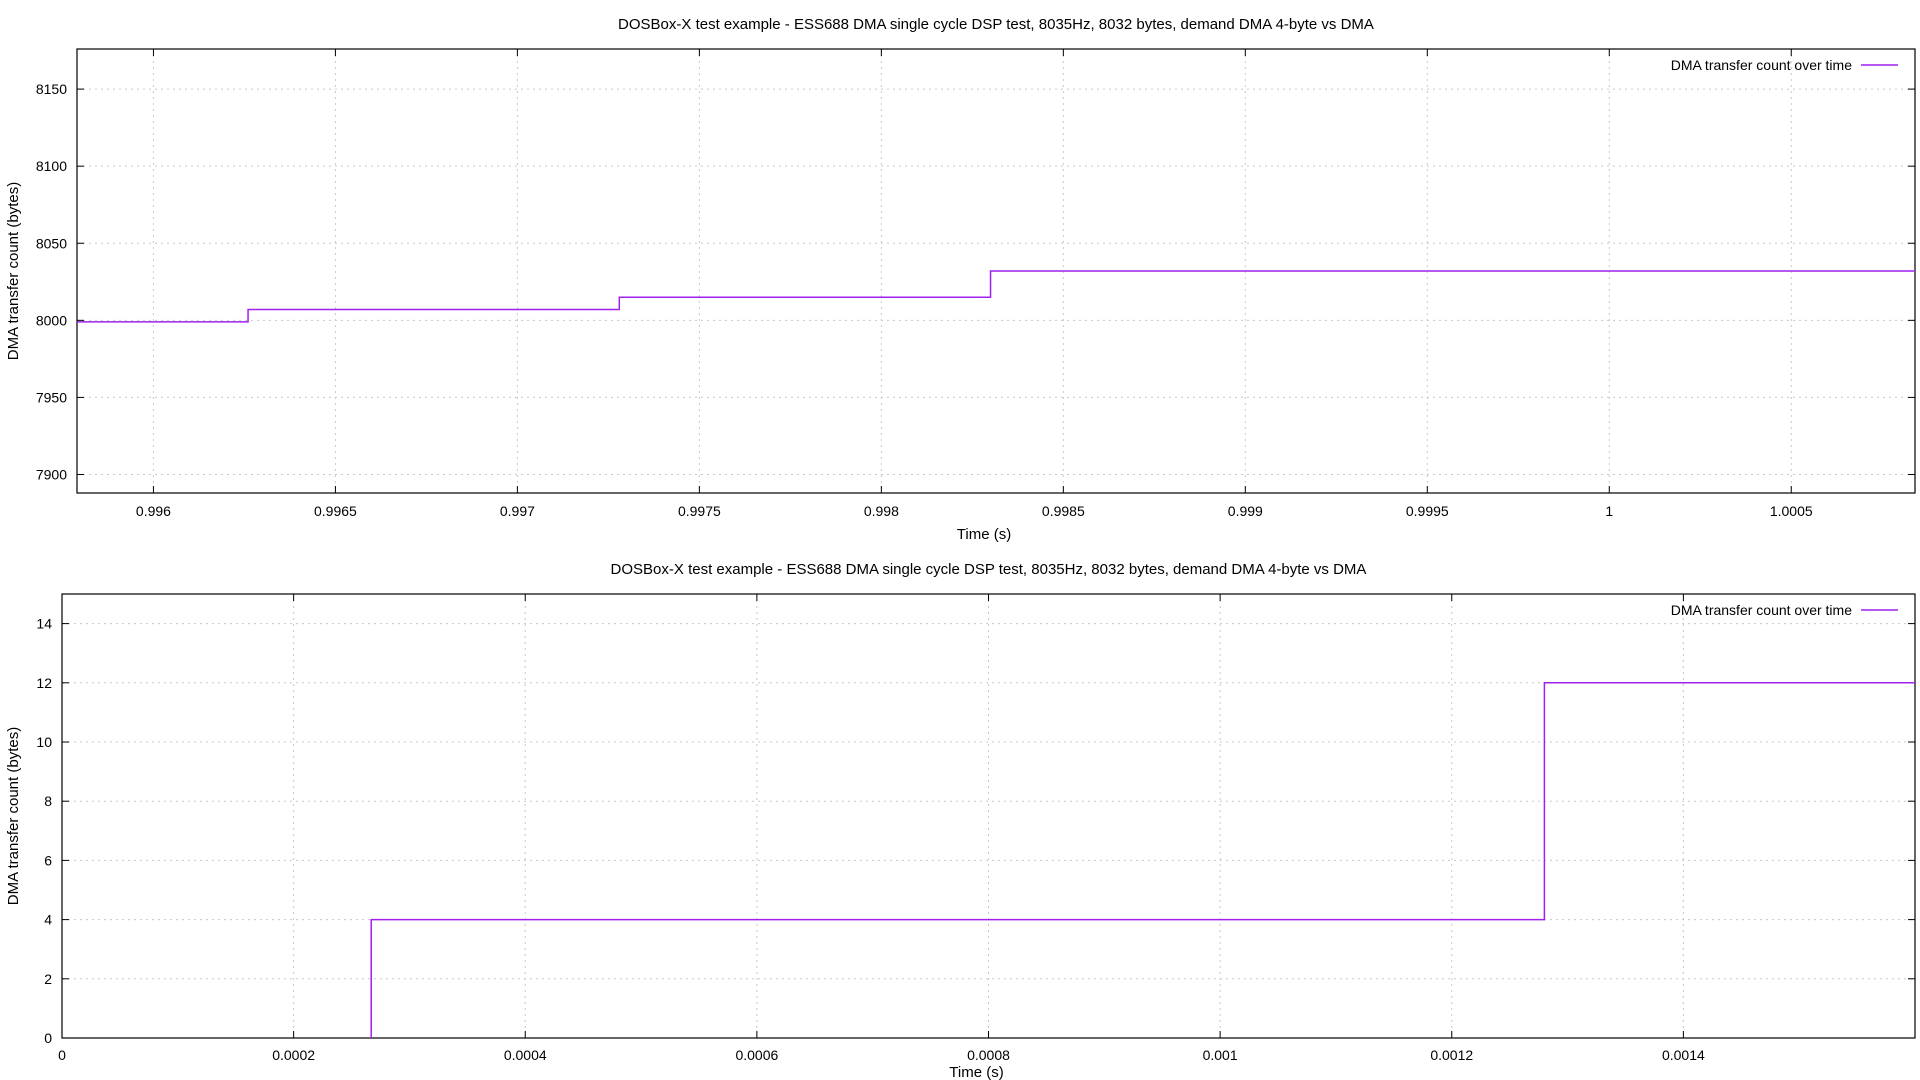  I want to click on y-tick-label: 7950, so click(51, 397).